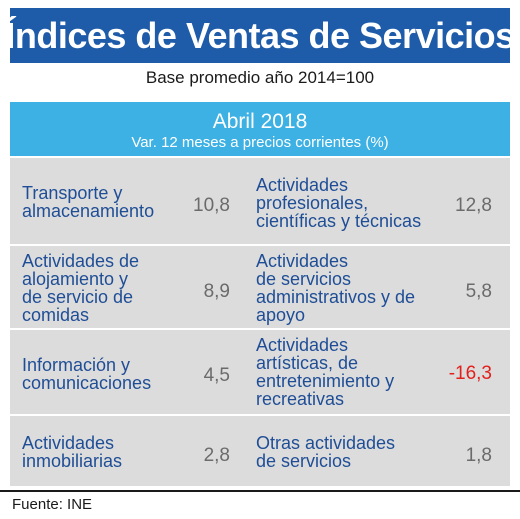 The height and width of the screenshot is (519, 520). What do you see at coordinates (216, 291) in the screenshot?
I see `sector-value: 8,9` at bounding box center [216, 291].